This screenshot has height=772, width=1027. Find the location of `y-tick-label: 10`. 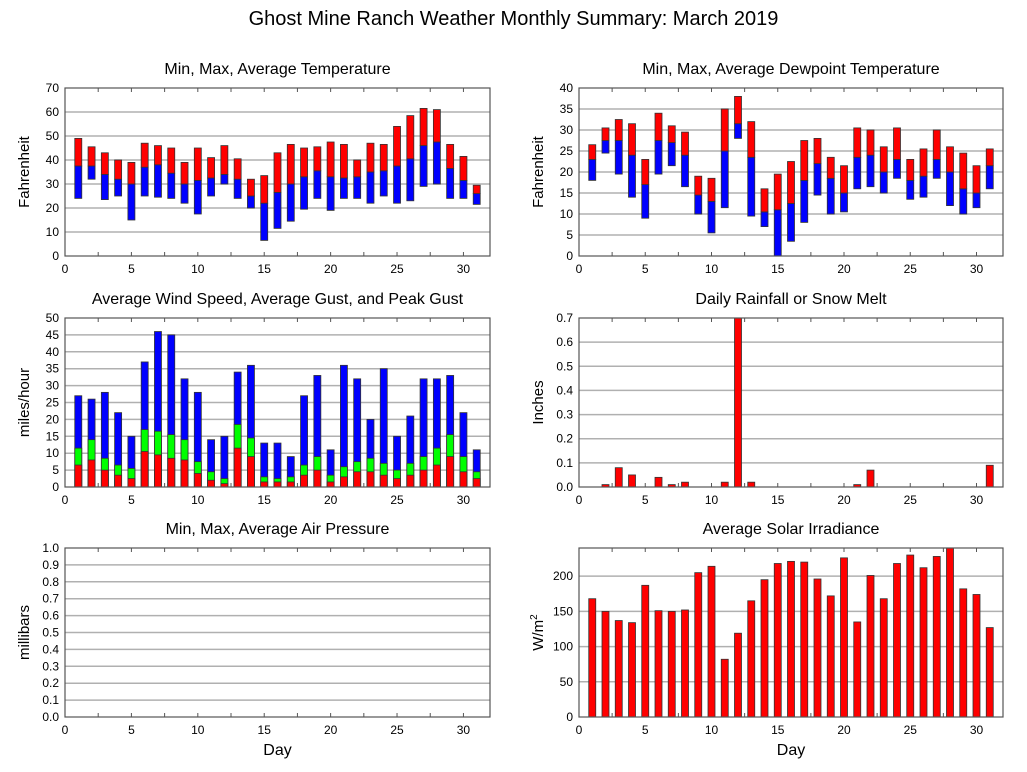

y-tick-label: 10 is located at coordinates (53, 453).